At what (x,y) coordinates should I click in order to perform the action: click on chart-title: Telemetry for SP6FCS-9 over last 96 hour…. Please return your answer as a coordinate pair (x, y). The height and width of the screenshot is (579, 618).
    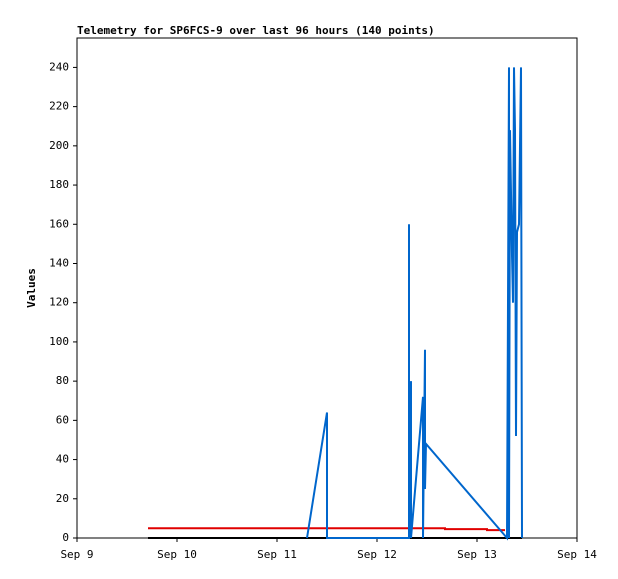
    Looking at the image, I should click on (256, 30).